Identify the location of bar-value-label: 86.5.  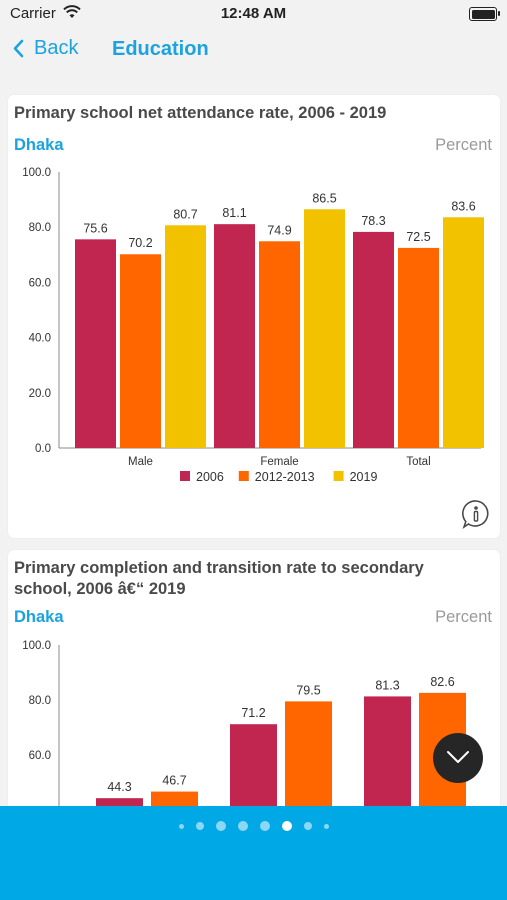
(324, 198).